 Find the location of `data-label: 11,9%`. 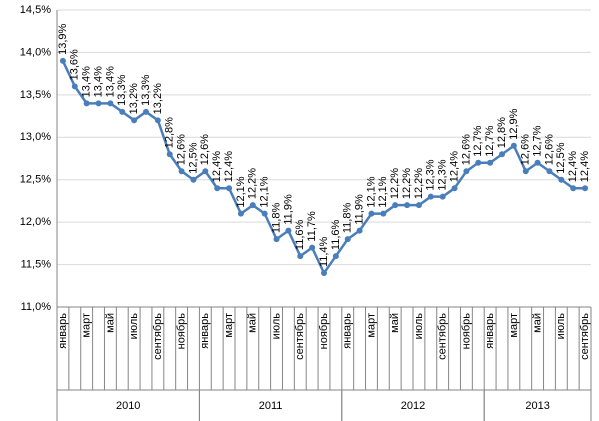

data-label: 11,9% is located at coordinates (360, 209).